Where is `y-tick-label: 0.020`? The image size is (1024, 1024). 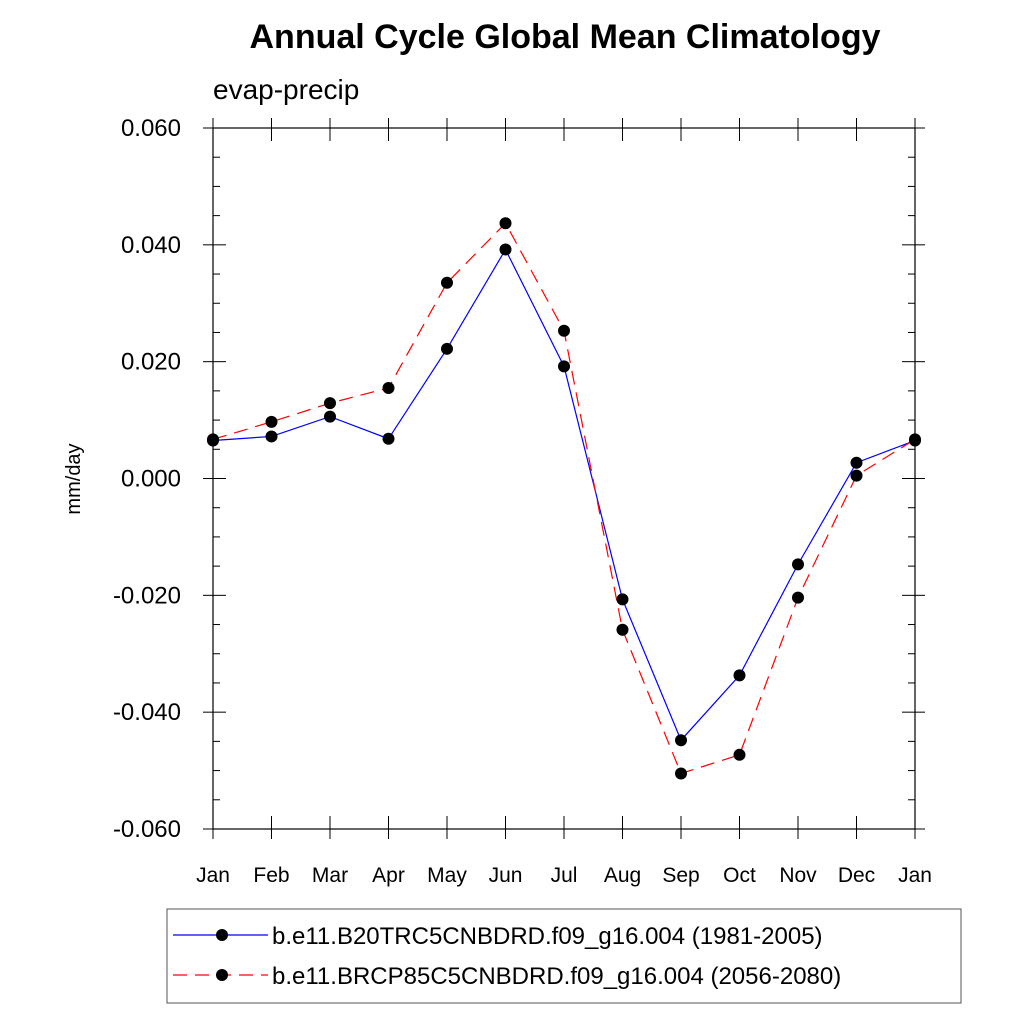 y-tick-label: 0.020 is located at coordinates (151, 362).